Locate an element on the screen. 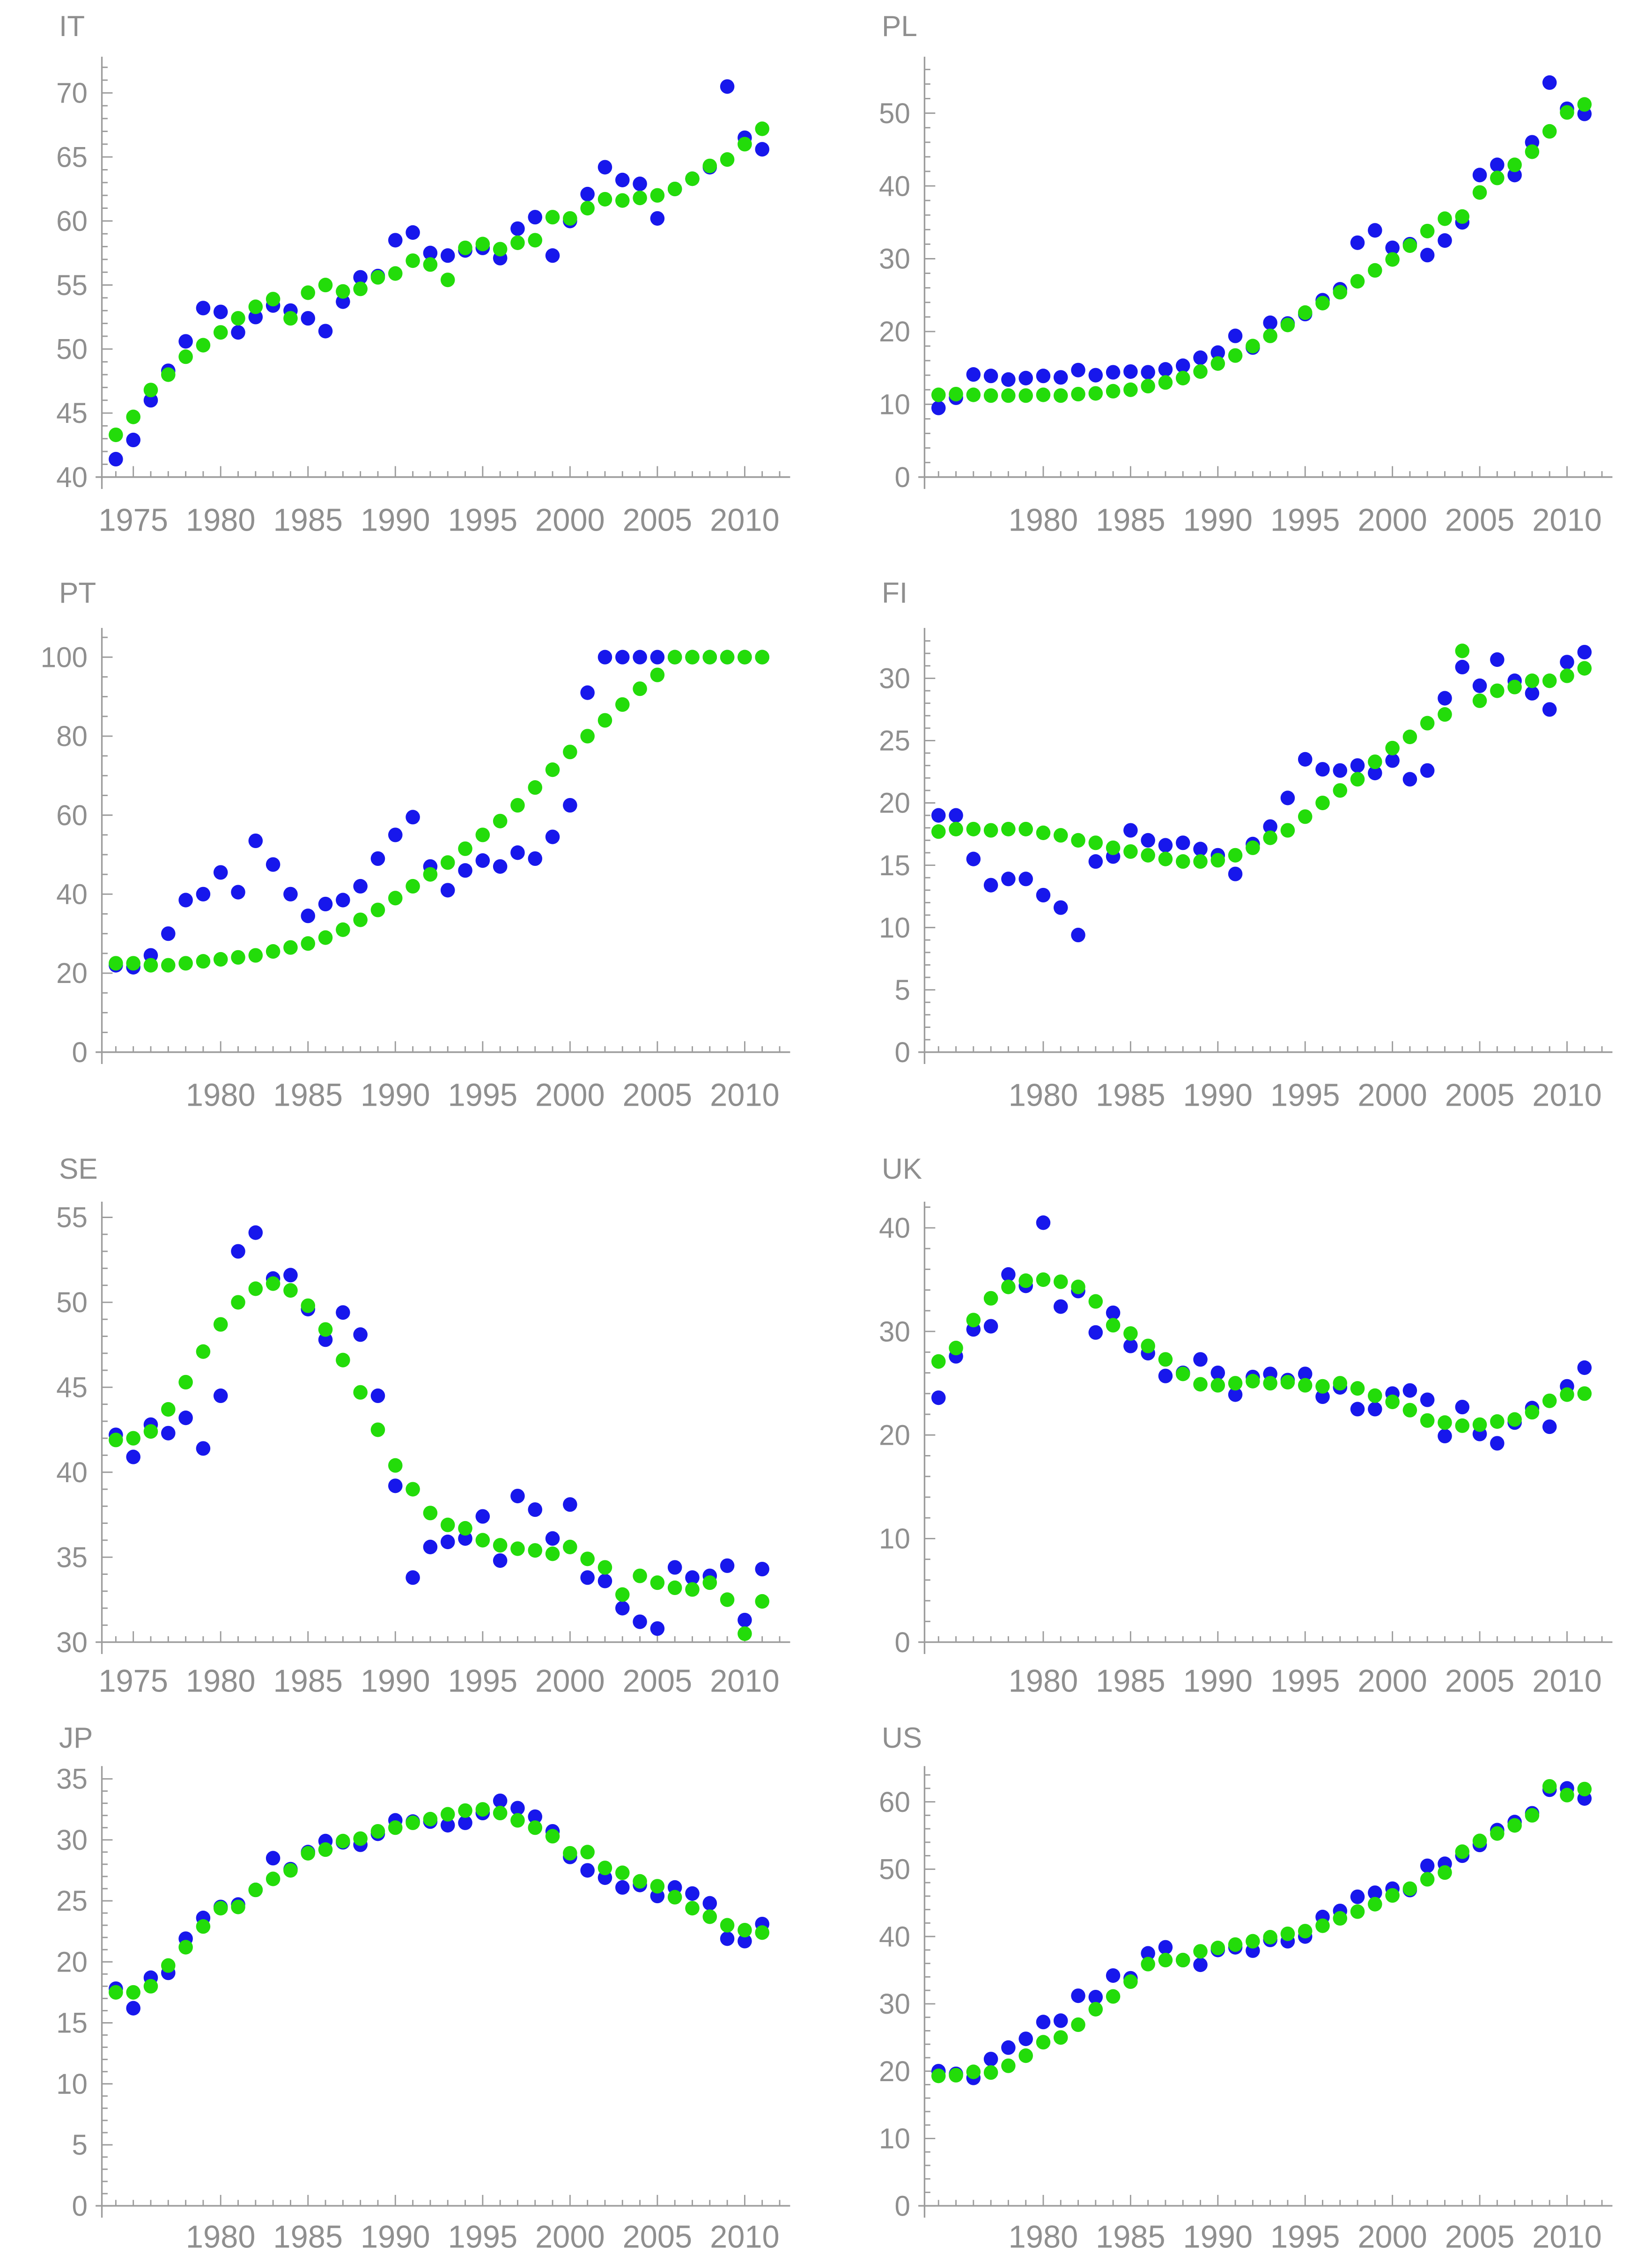  y-tick-label: 30 is located at coordinates (895, 2004).